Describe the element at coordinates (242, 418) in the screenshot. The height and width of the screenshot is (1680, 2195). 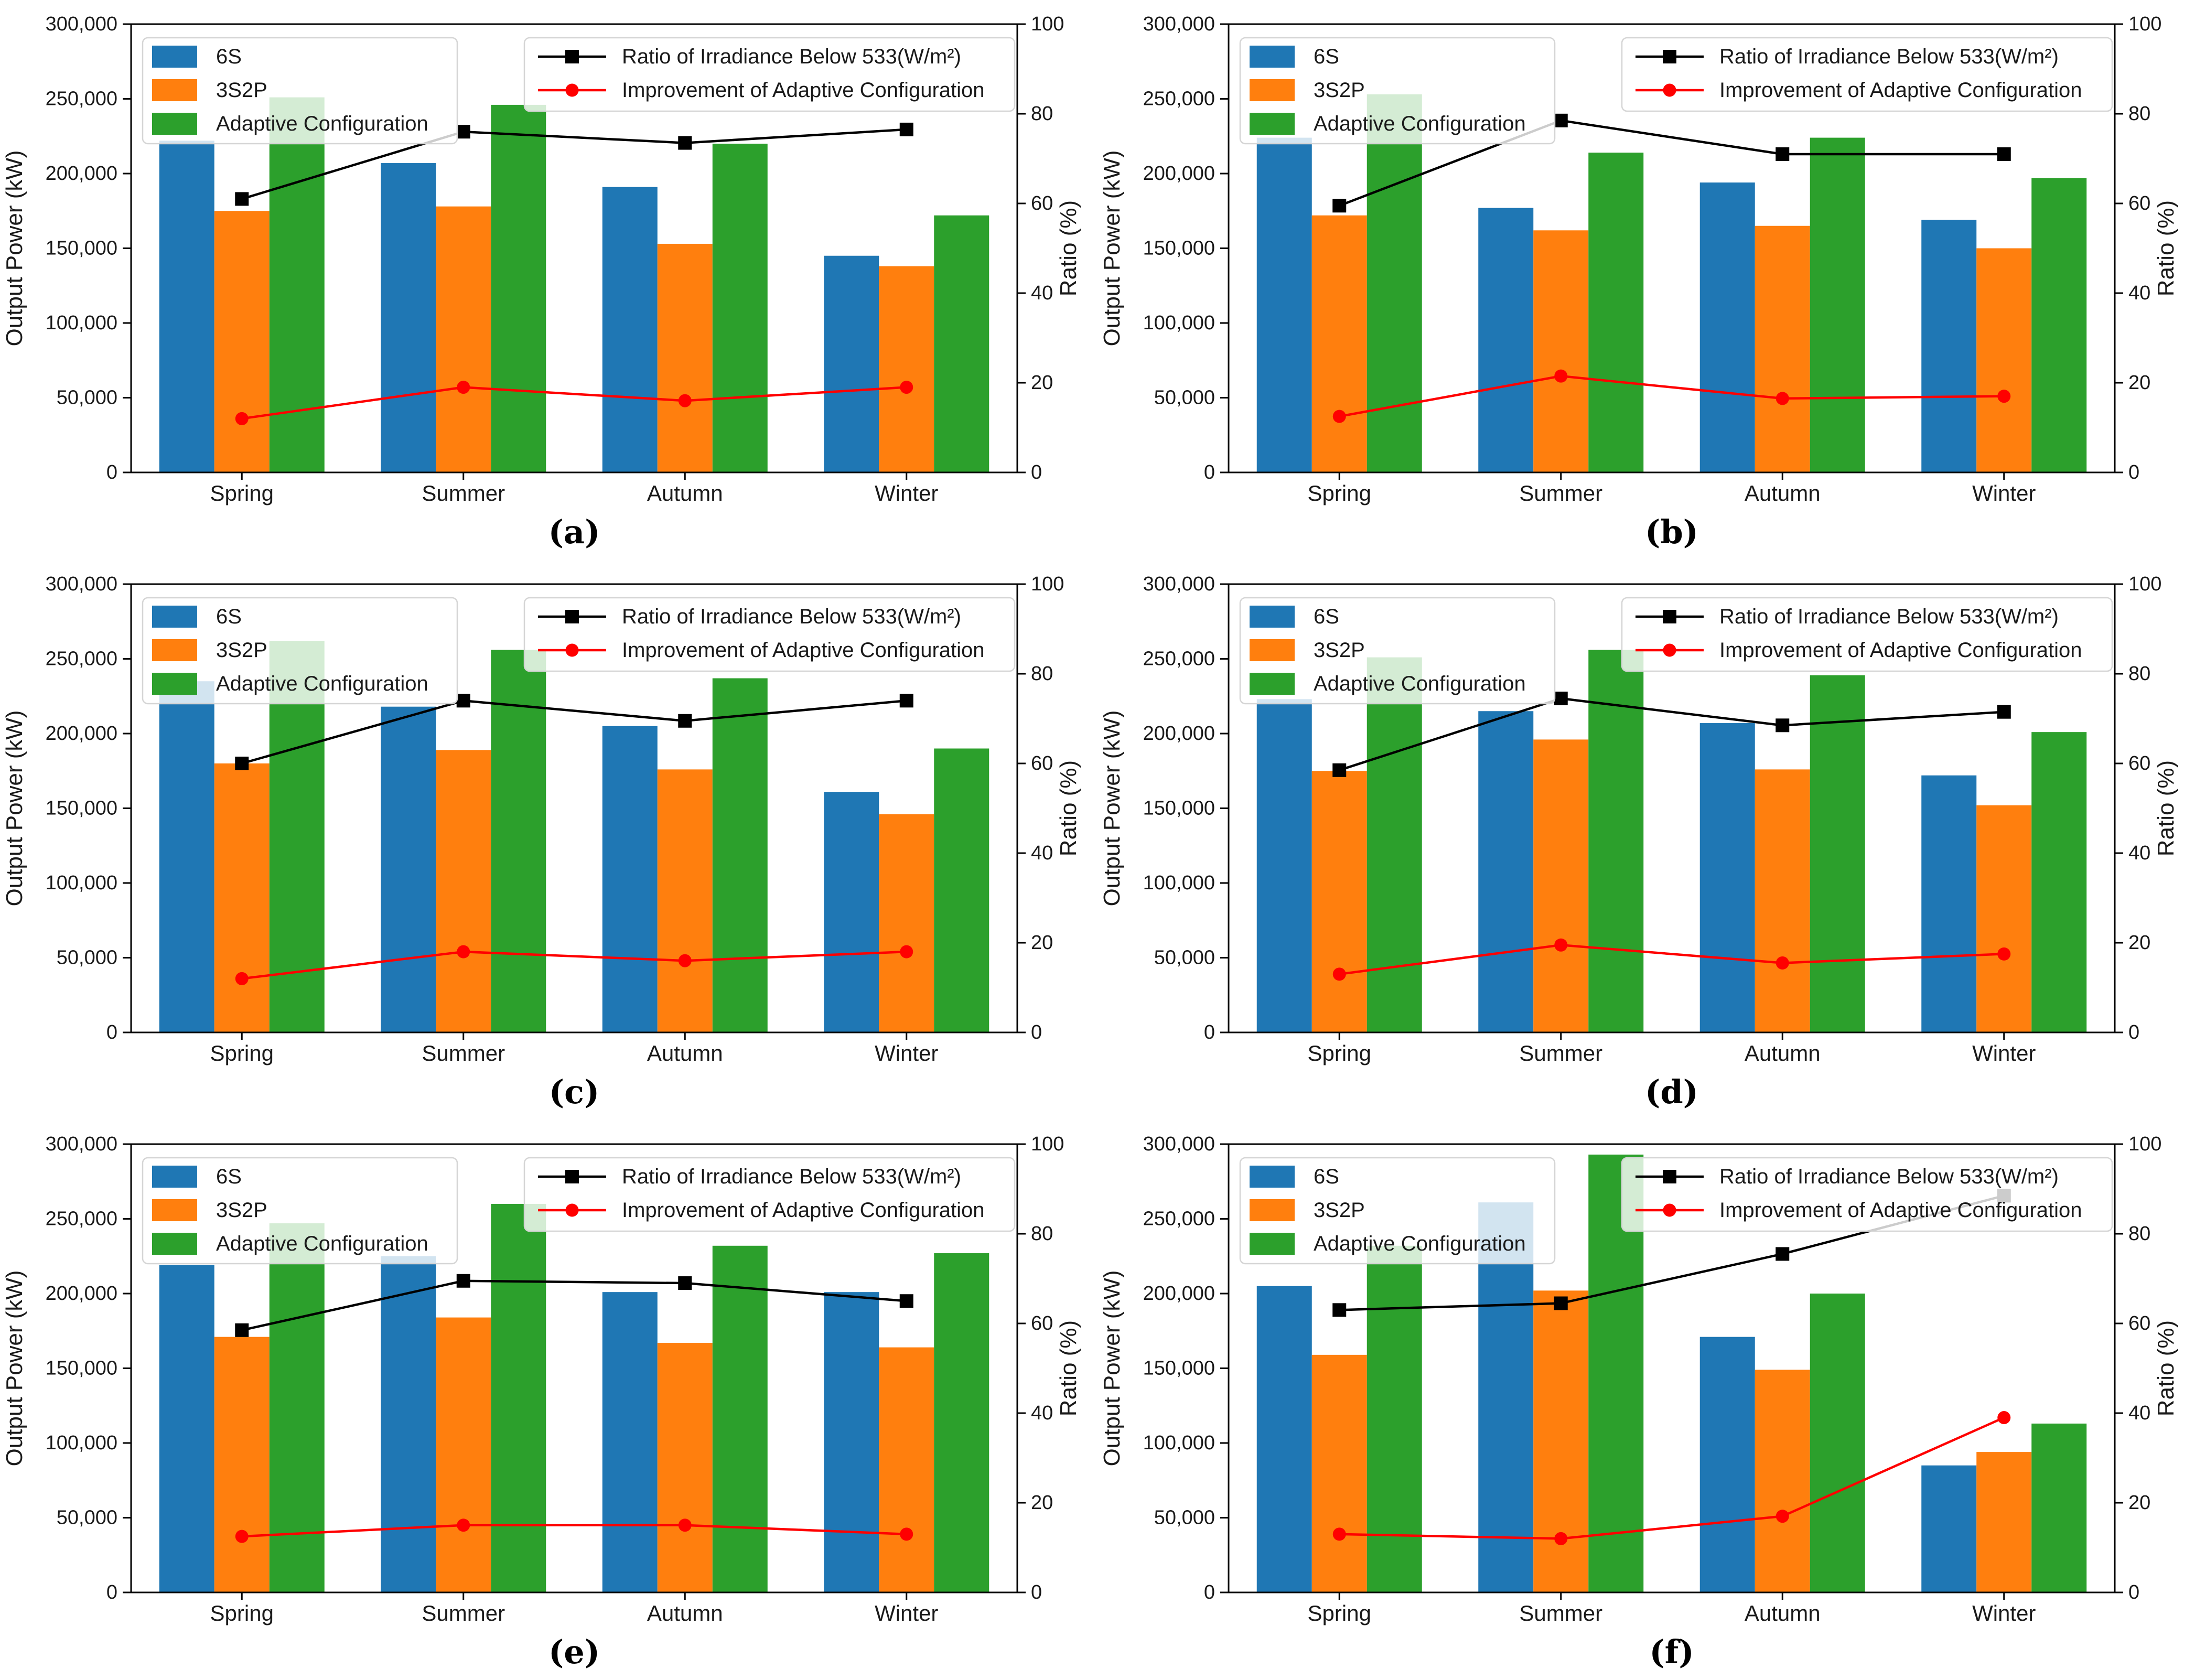
I see `improvement-marker-Spring` at that location.